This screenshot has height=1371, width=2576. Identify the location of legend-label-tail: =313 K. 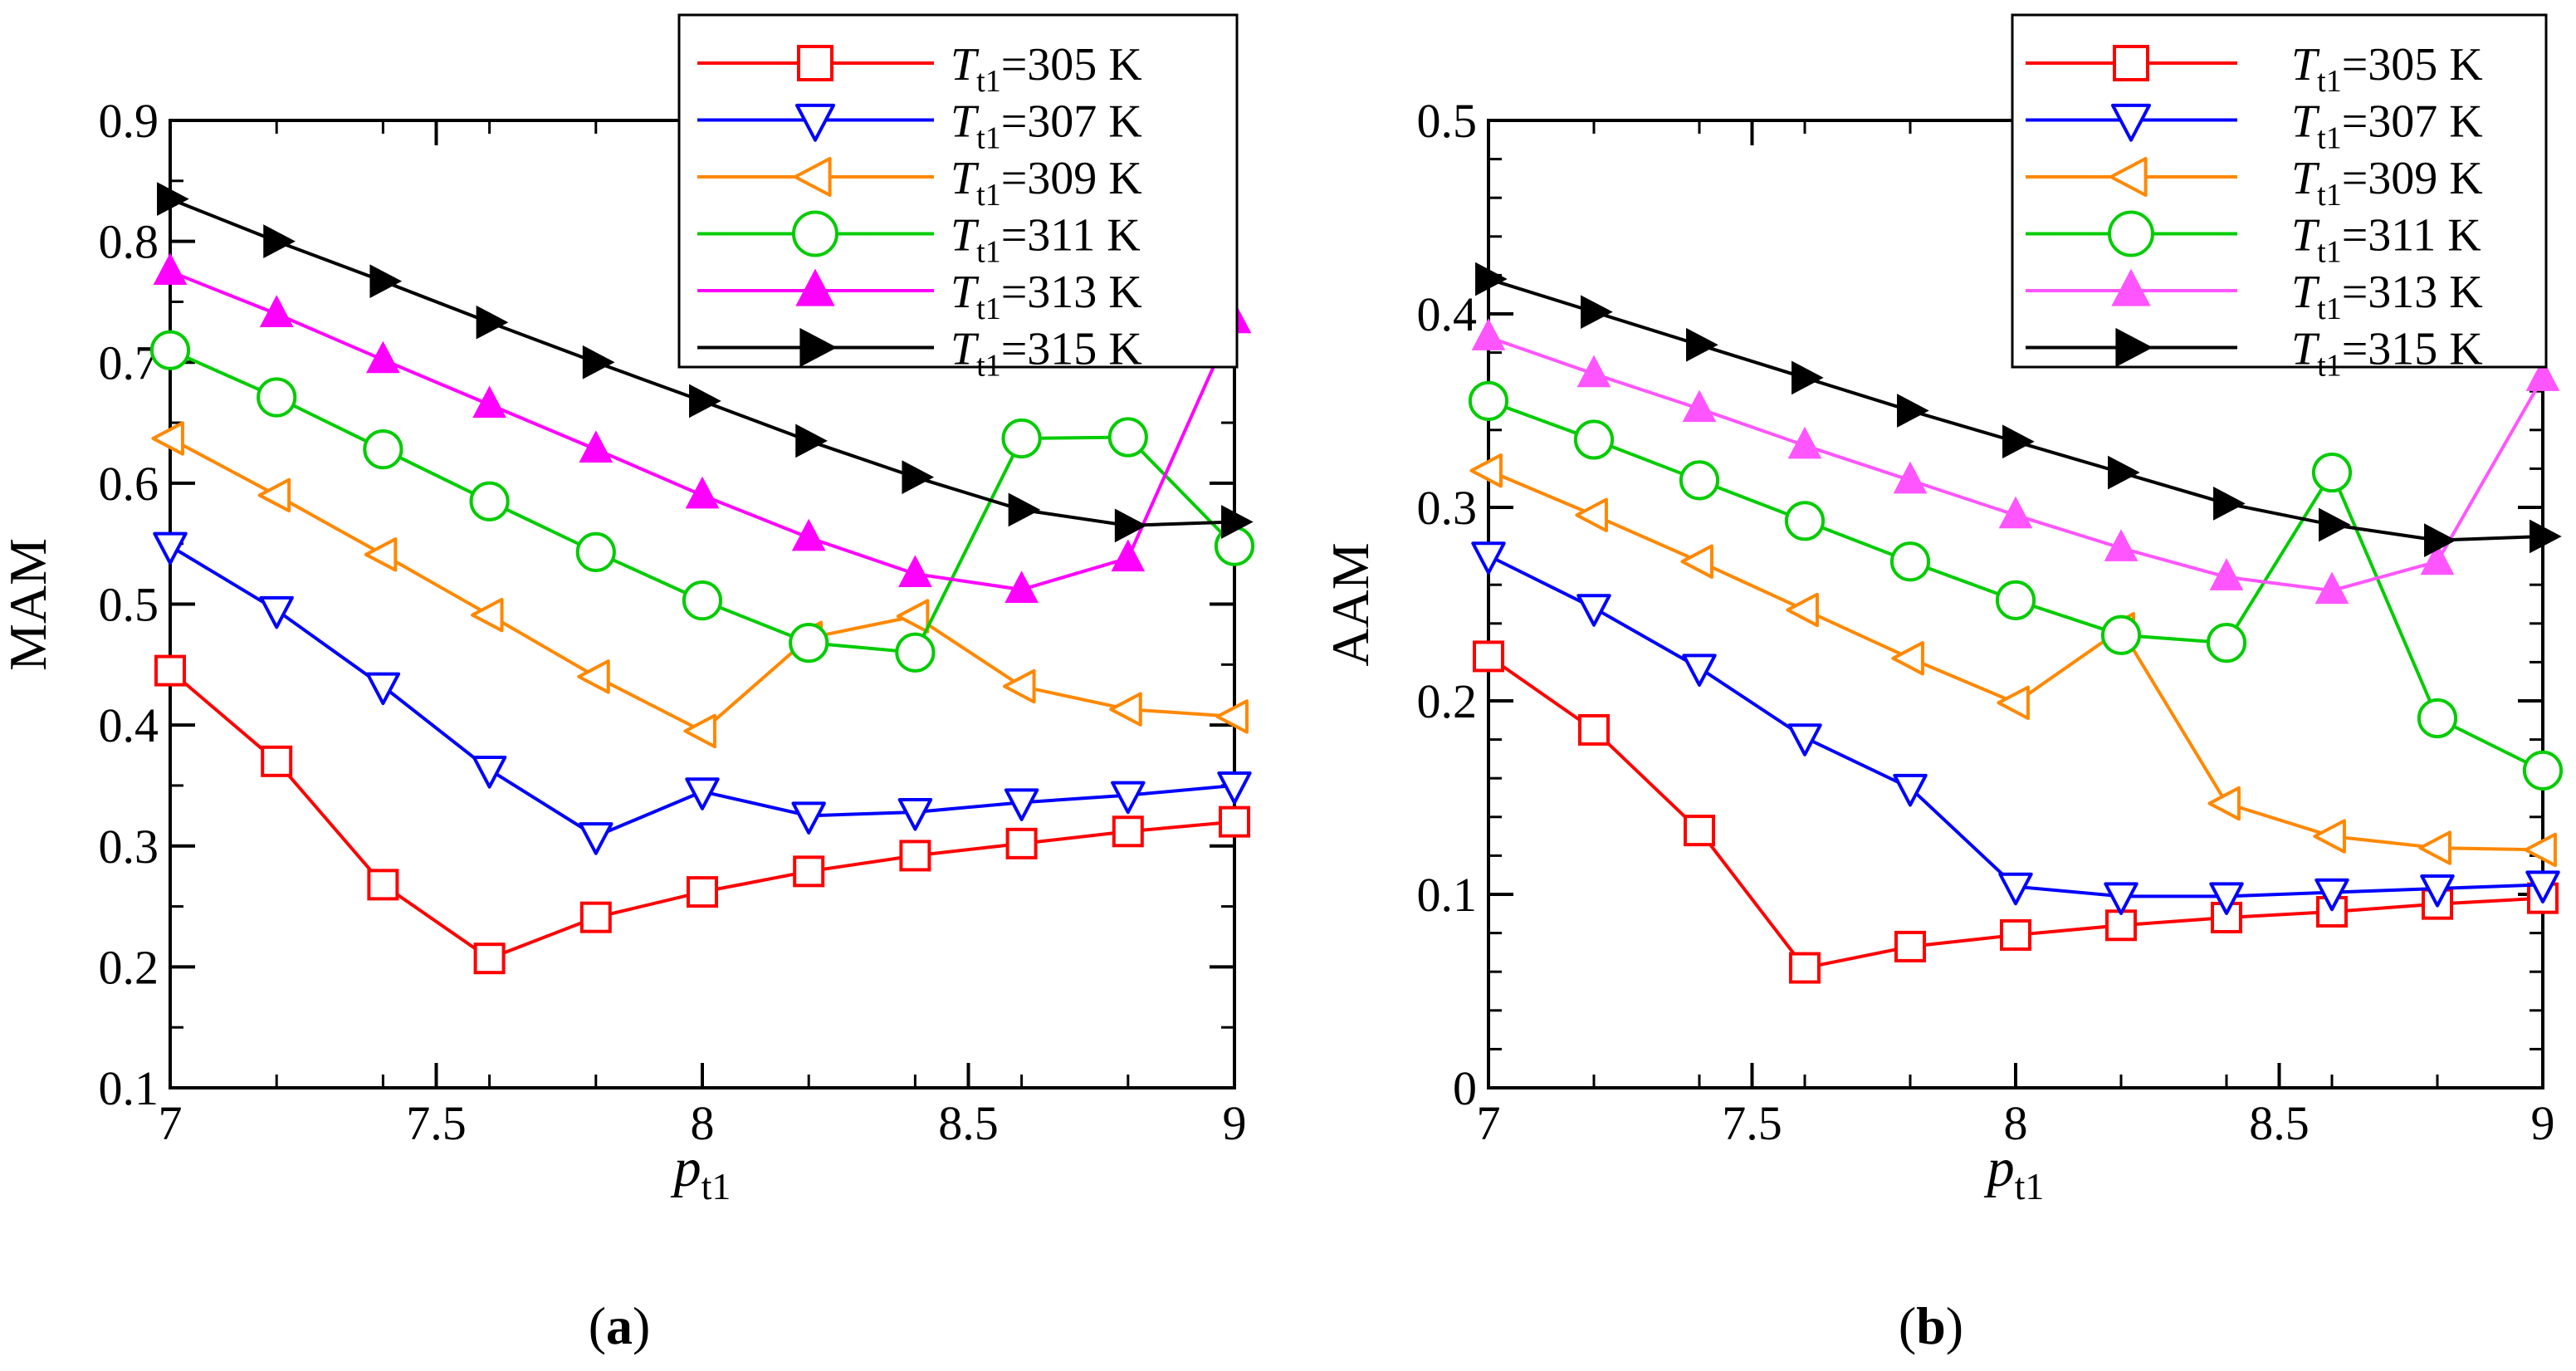
(2412, 292).